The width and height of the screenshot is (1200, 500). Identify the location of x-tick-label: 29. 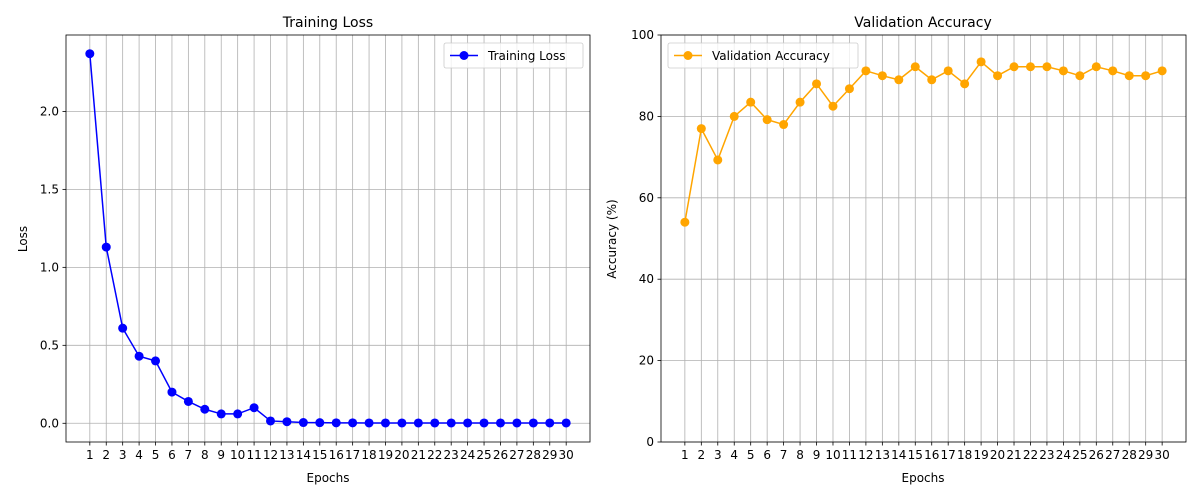
(1145, 455).